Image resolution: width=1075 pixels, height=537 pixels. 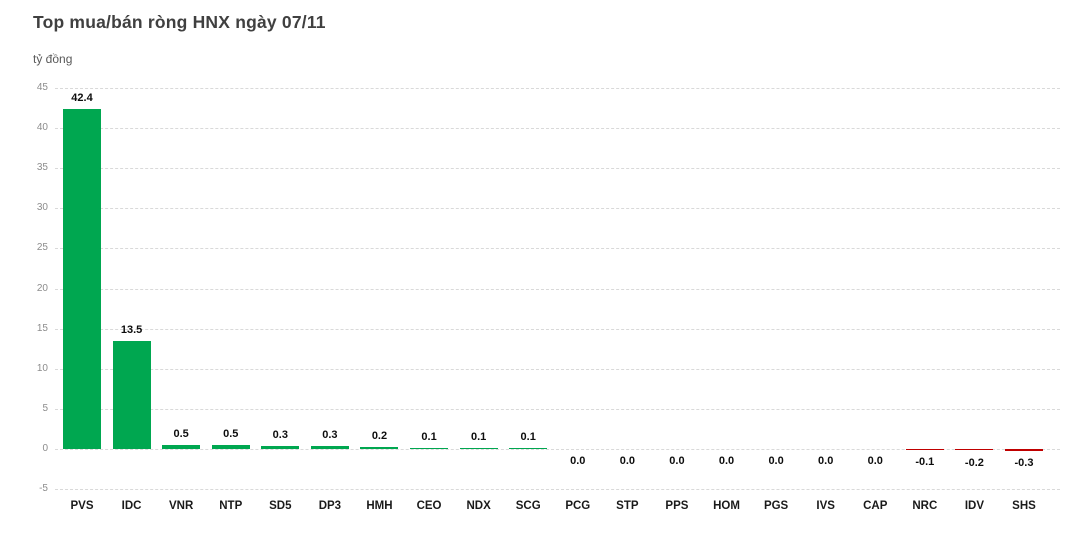 I want to click on x-axis-category-label: STP, so click(x=627, y=506).